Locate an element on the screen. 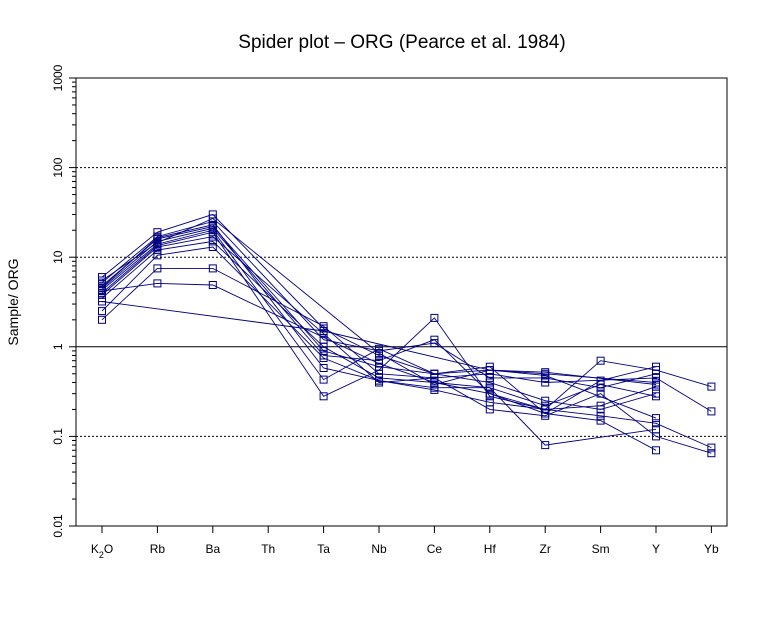 This screenshot has height=624, width=768. x-tick-label: Rb is located at coordinates (158, 549).